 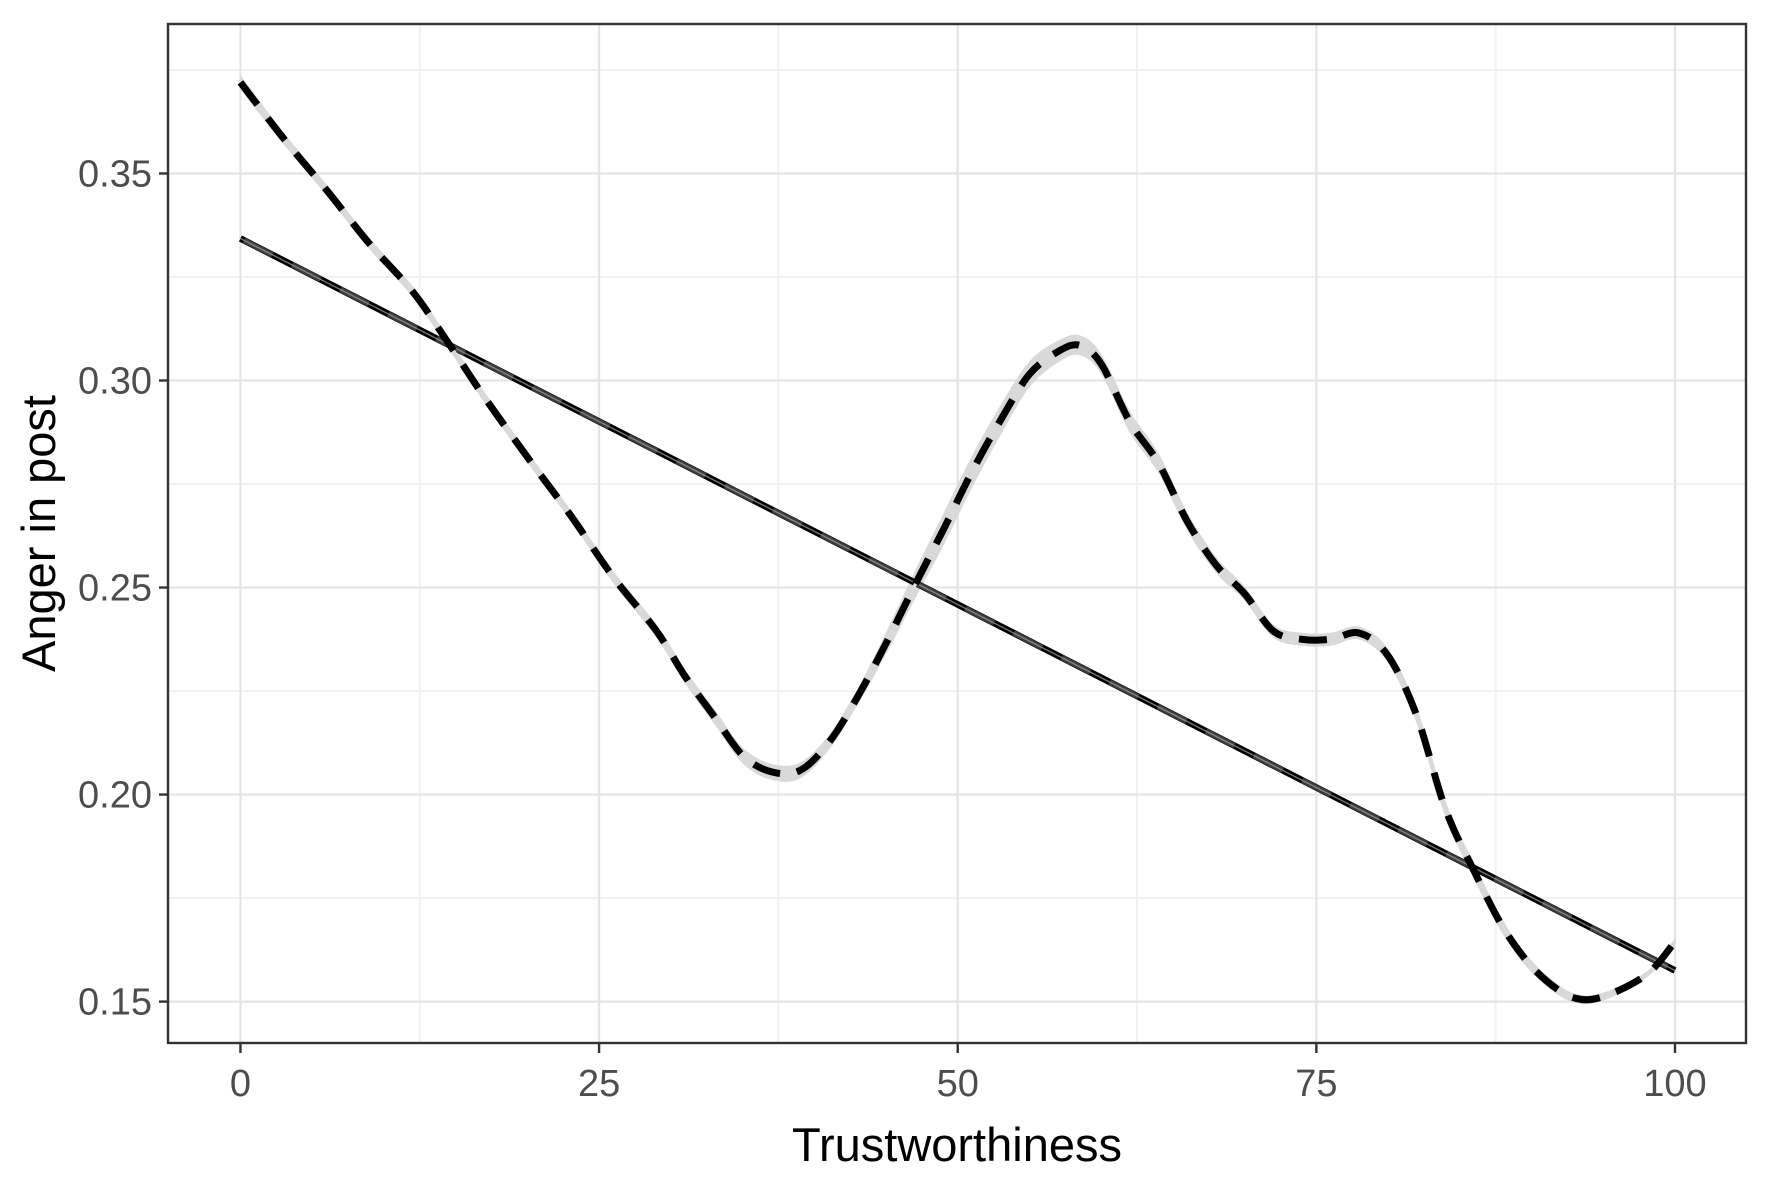 What do you see at coordinates (115, 382) in the screenshot?
I see `y-tick-label: 0.30` at bounding box center [115, 382].